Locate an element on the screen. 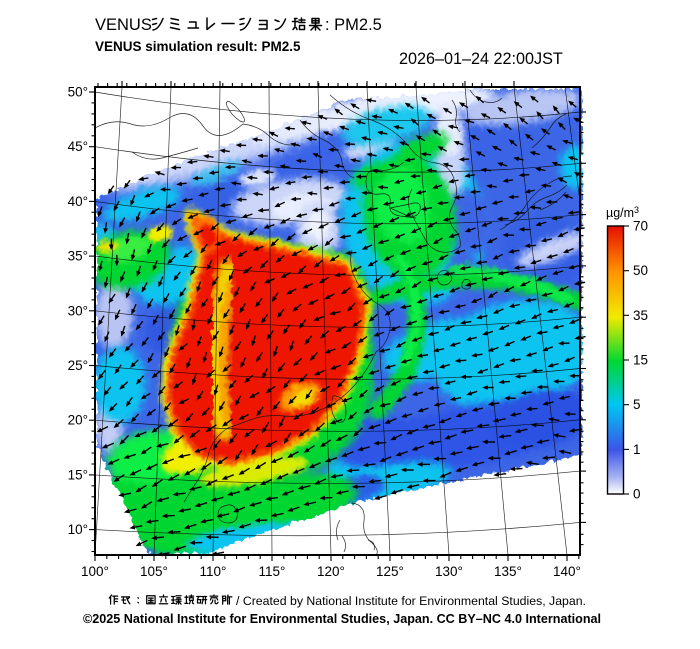 Image resolution: width=700 pixels, height=649 pixels. svg-text: 45° is located at coordinates (78, 146).